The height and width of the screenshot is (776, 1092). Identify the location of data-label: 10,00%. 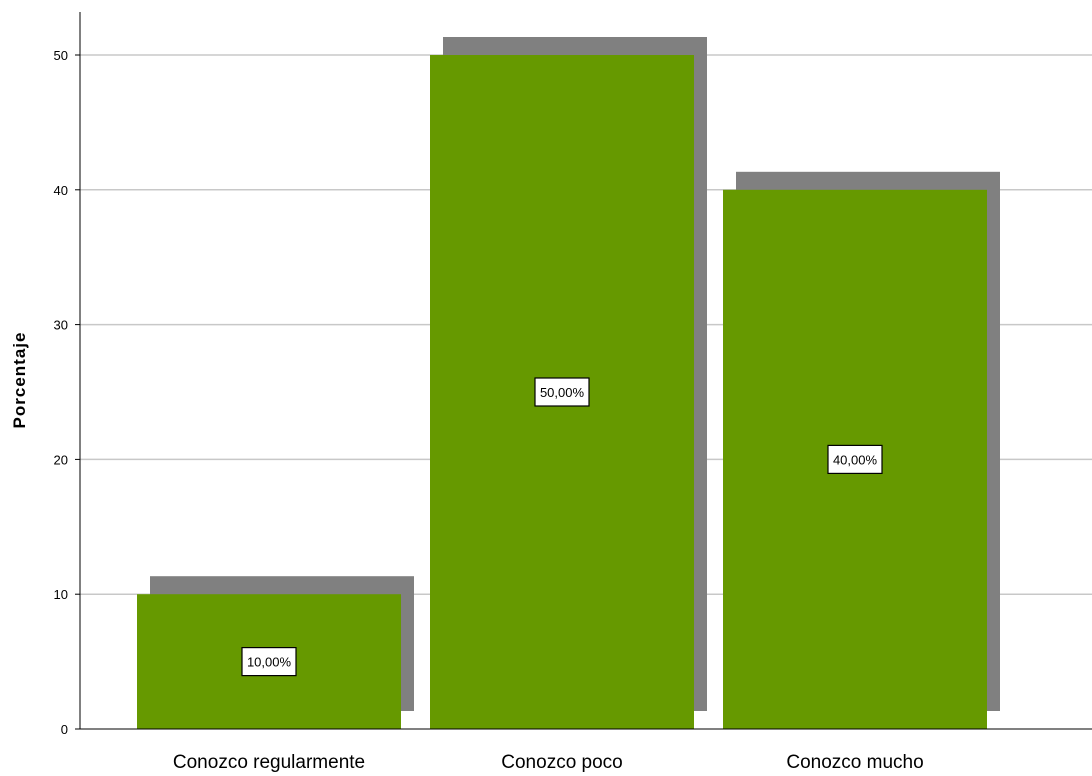
(269, 662).